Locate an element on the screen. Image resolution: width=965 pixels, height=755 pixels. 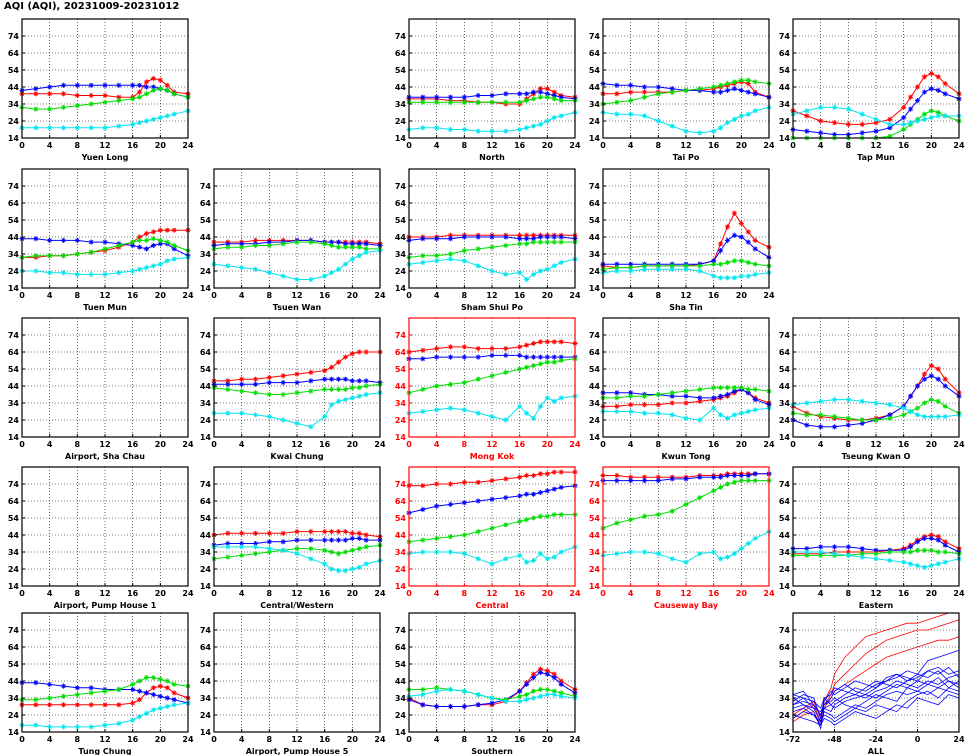
panel-title-tai-po: Tai Po is located at coordinates (686, 157).